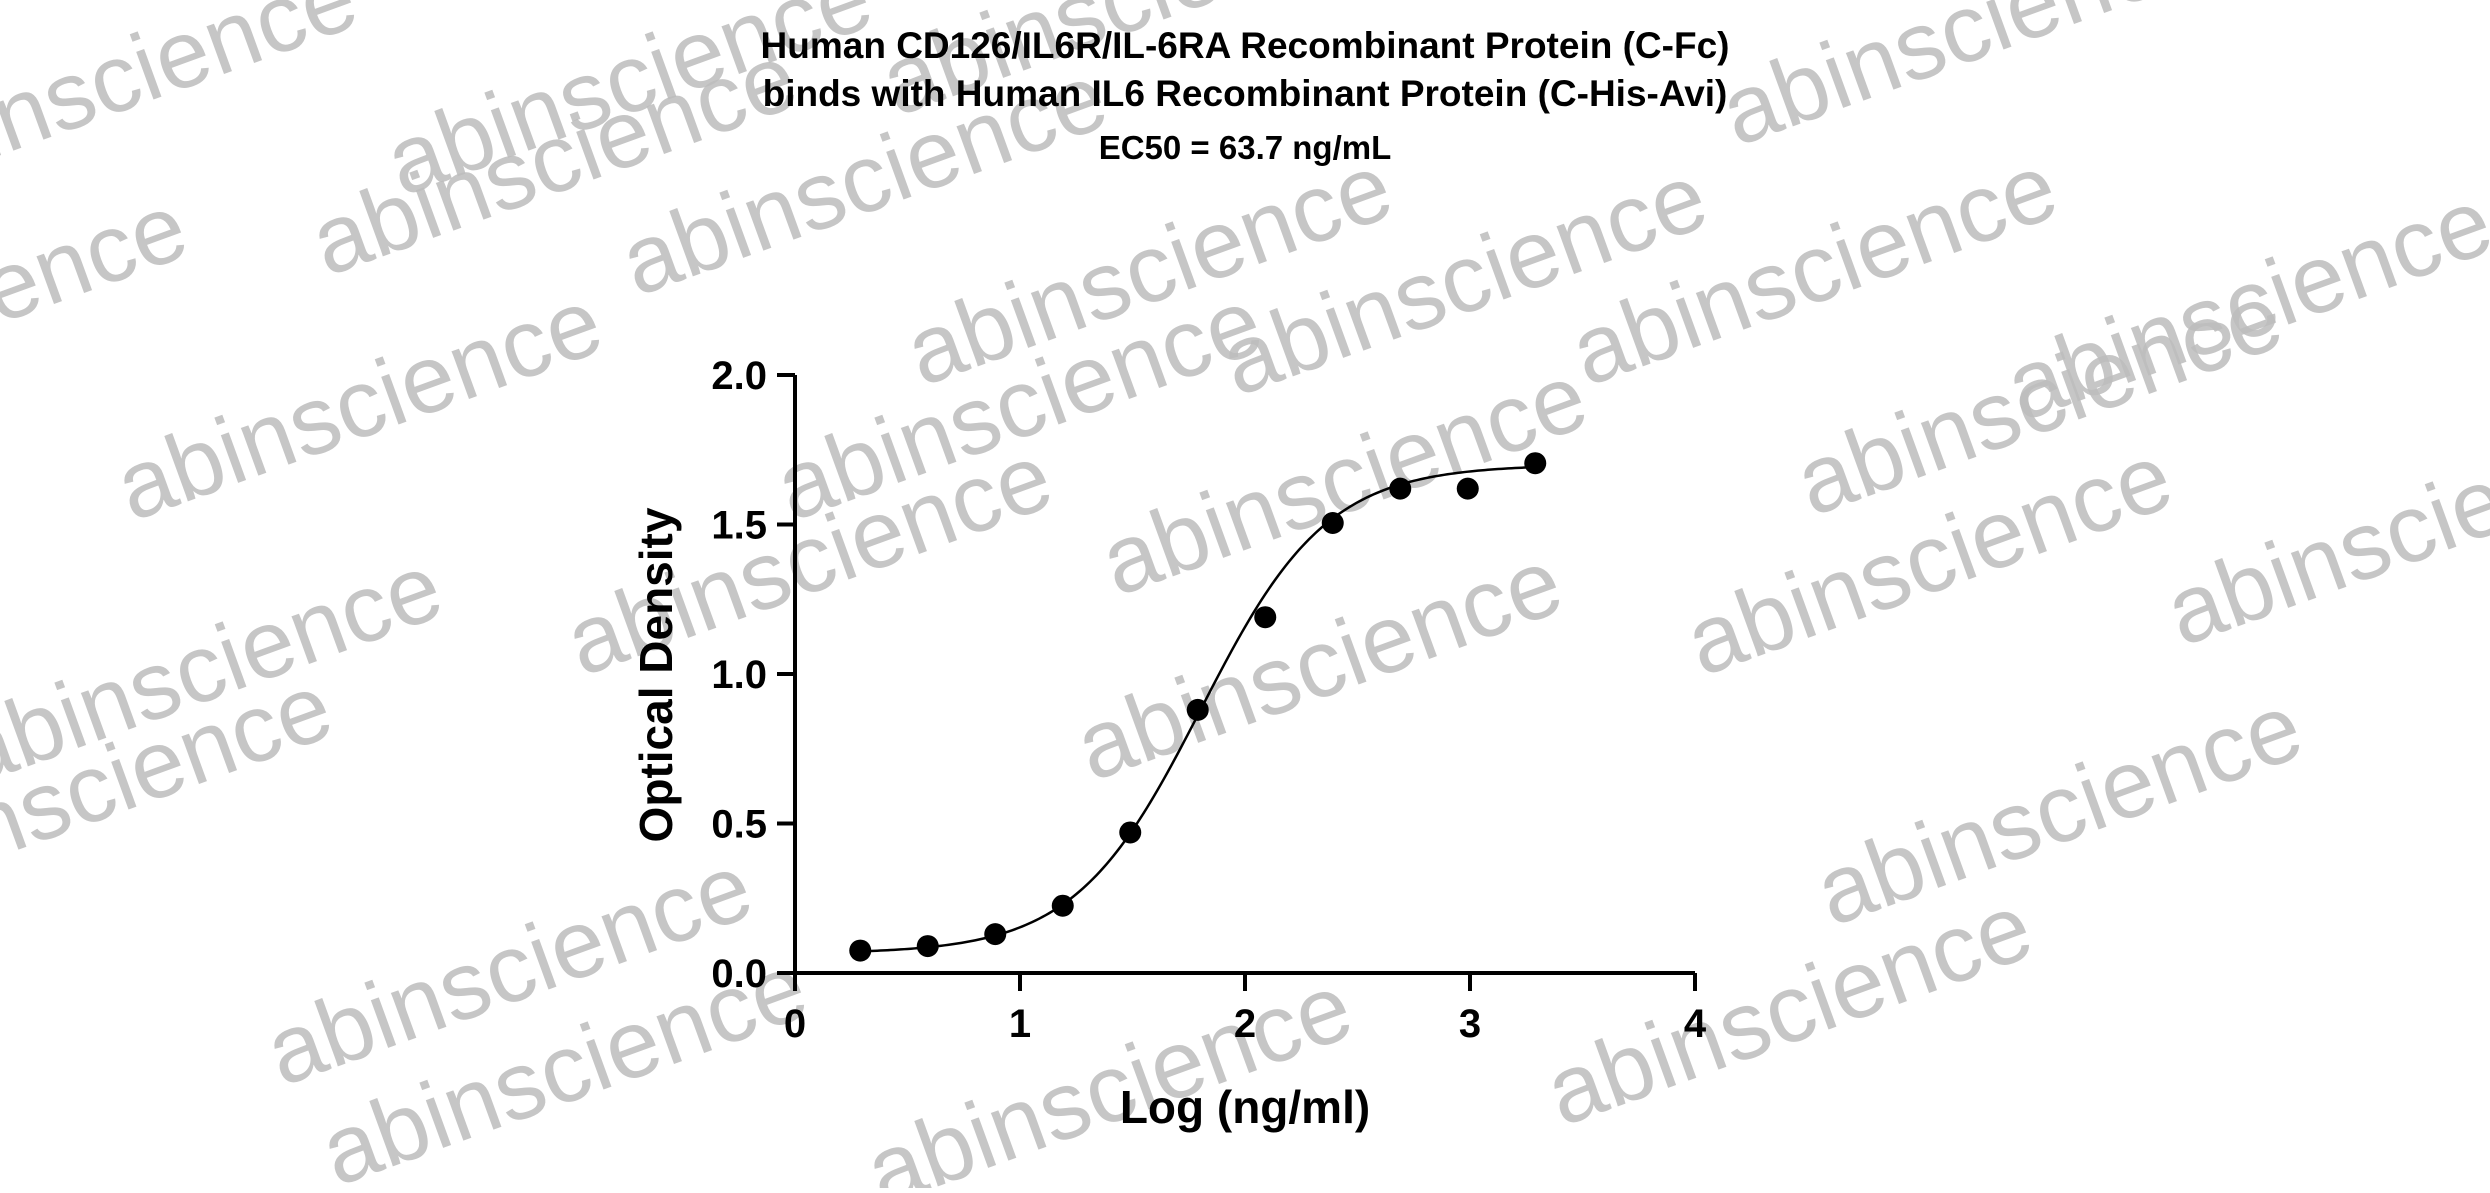 The image size is (2490, 1193). What do you see at coordinates (656, 674) in the screenshot?
I see `y-axis-title: Optical Density` at bounding box center [656, 674].